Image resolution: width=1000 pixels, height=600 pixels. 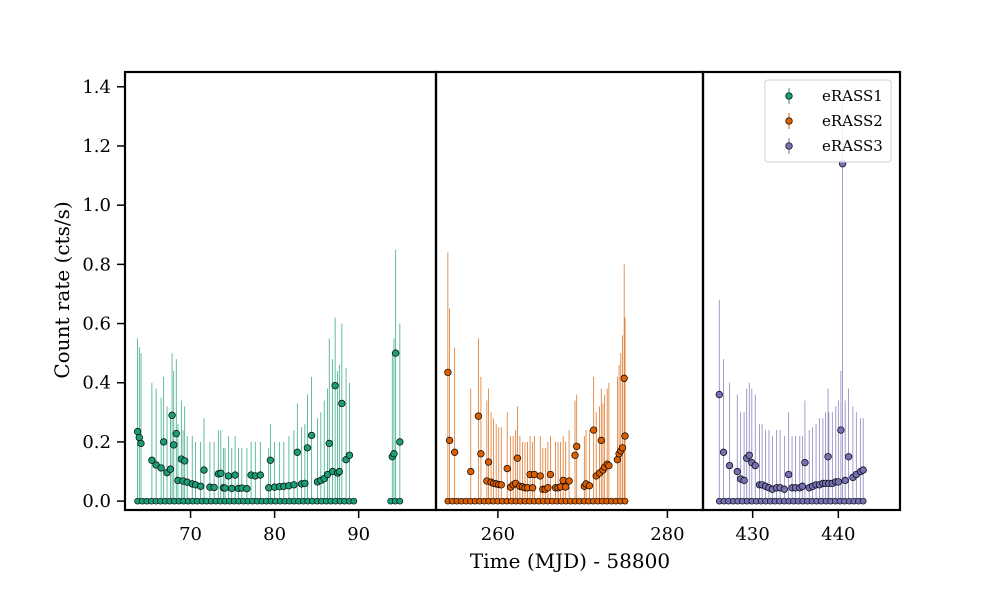 I want to click on baseline-points-erass1, so click(x=269, y=501).